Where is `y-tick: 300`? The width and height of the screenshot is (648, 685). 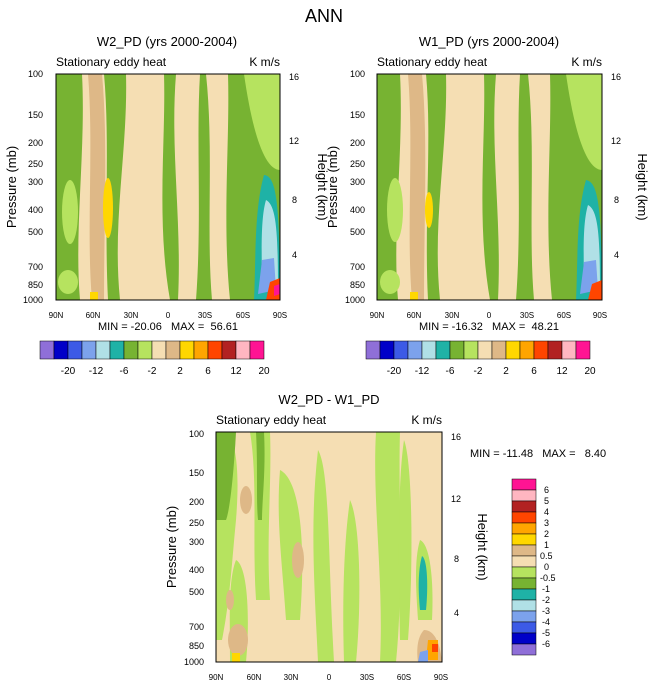 y-tick: 300 is located at coordinates (196, 542).